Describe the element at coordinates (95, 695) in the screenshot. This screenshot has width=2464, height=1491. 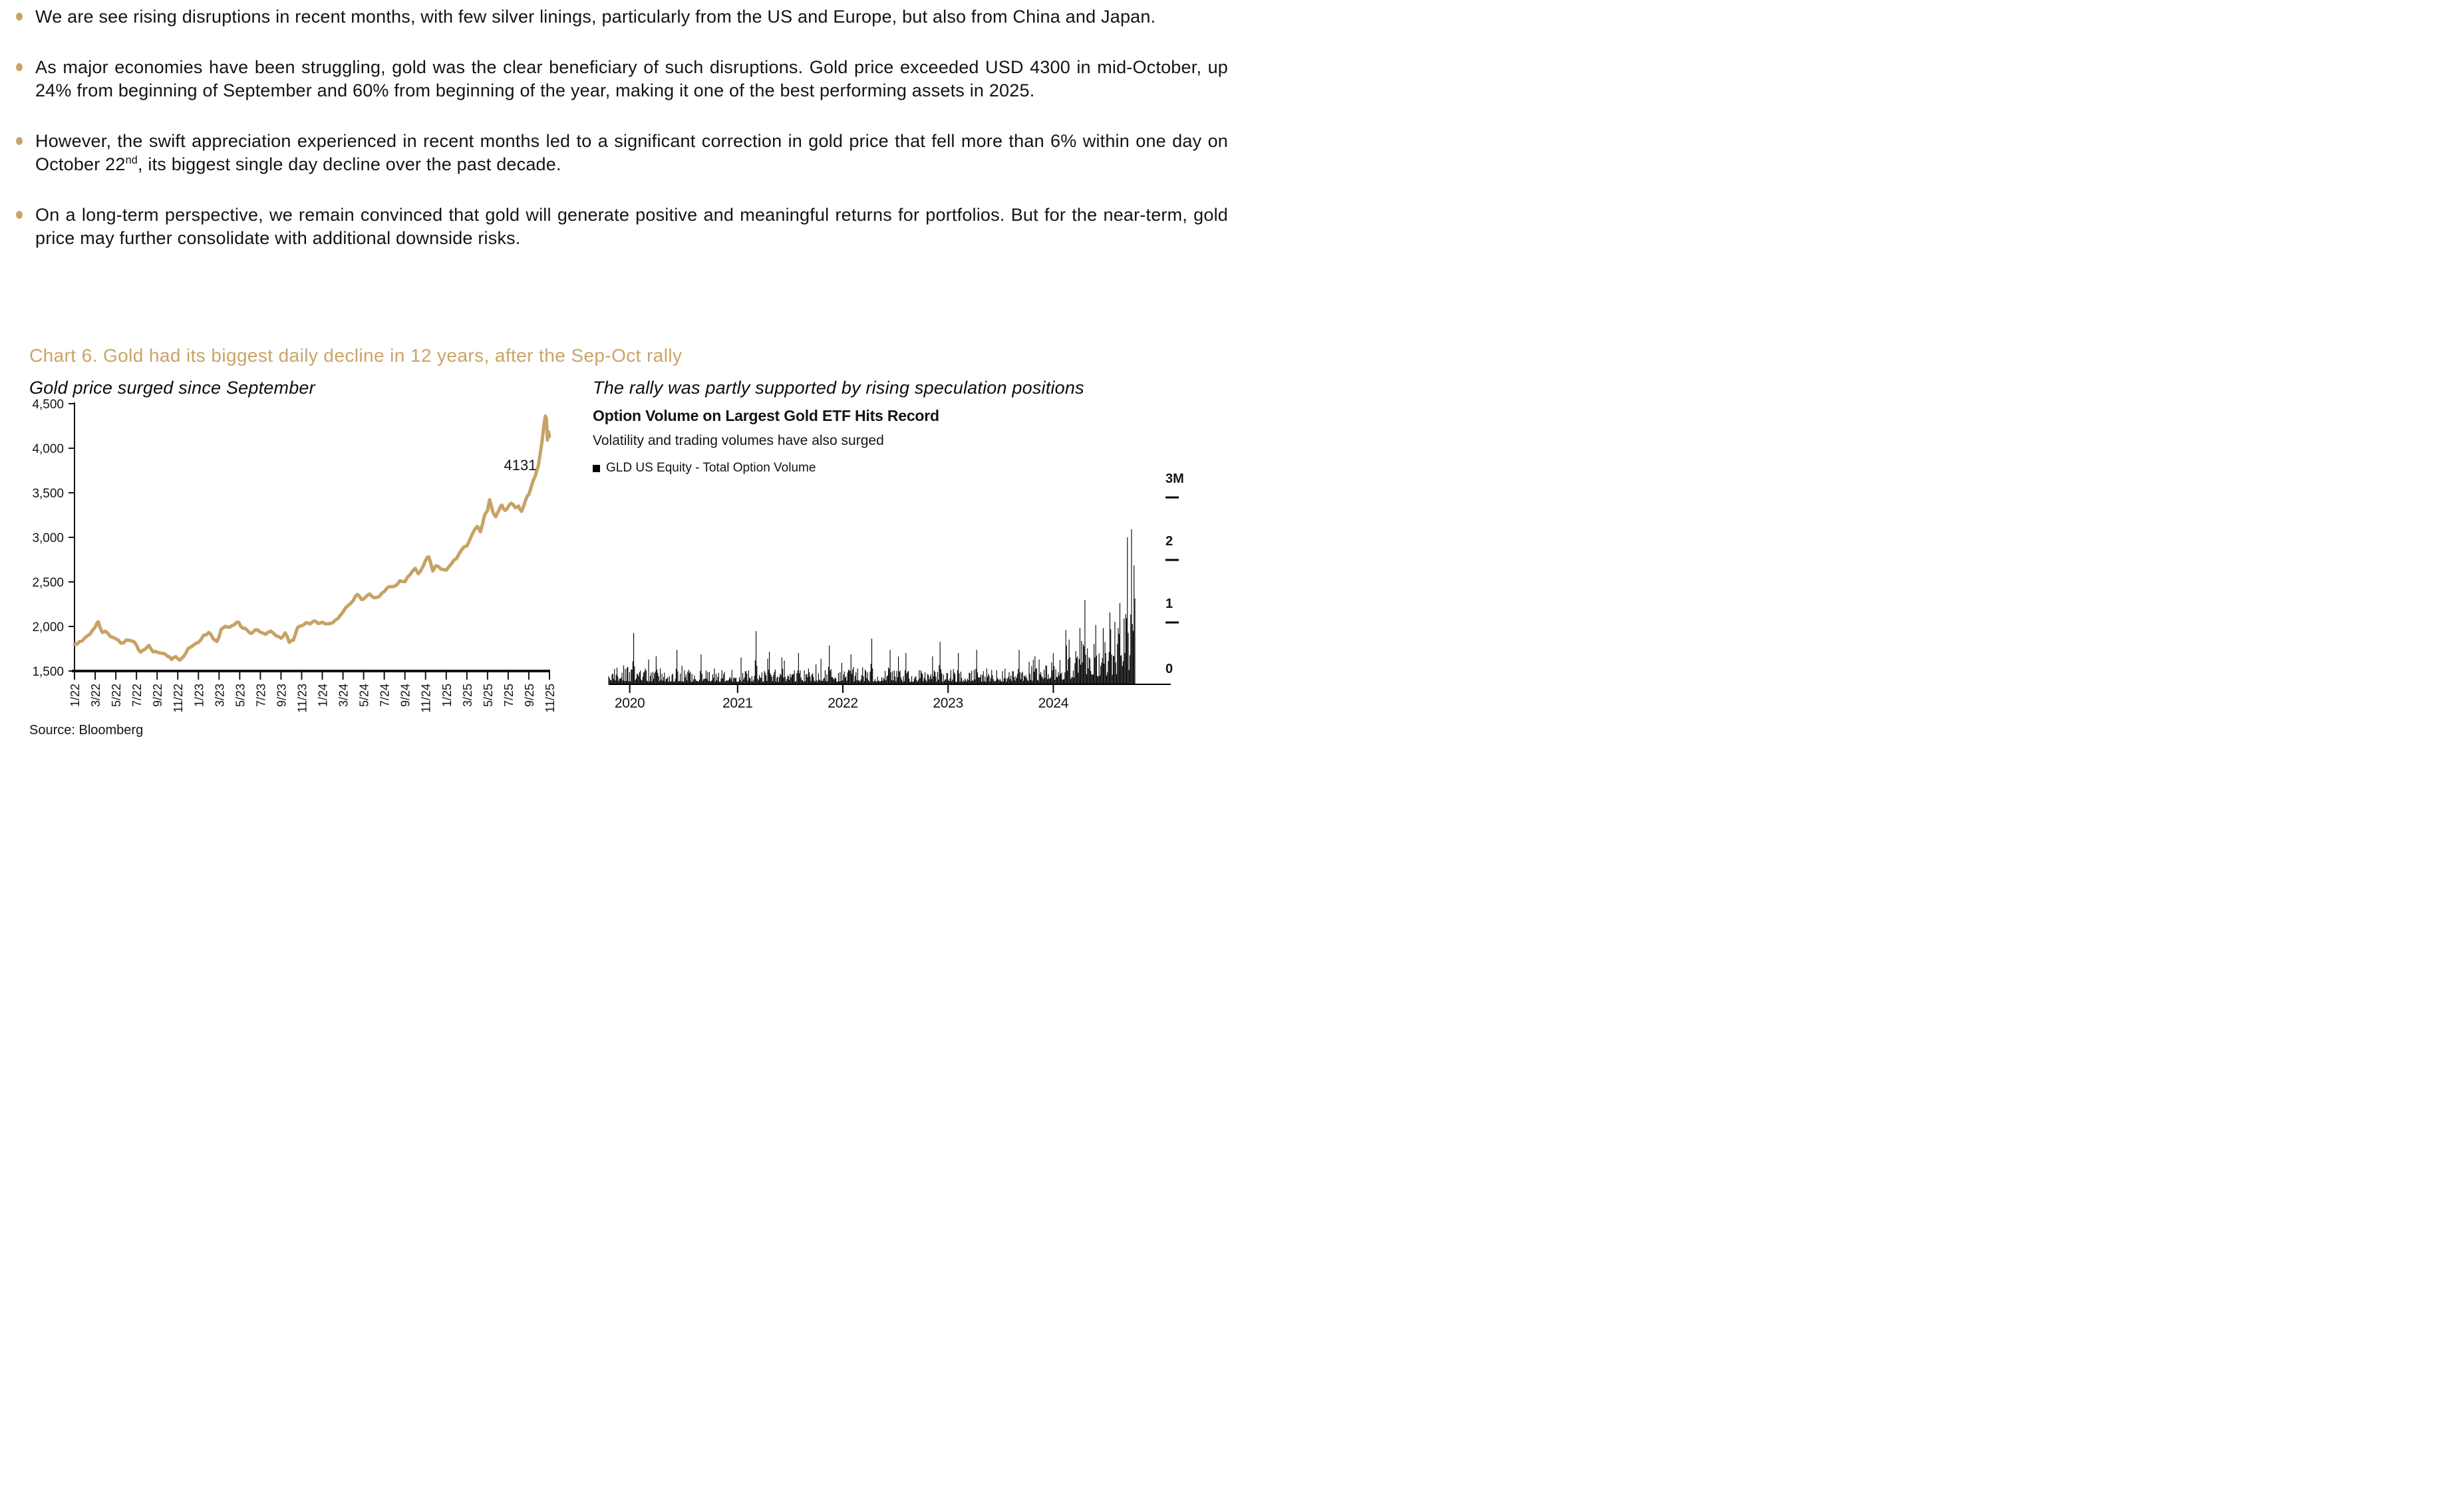
I see `x-tick-label: 3/22` at that location.